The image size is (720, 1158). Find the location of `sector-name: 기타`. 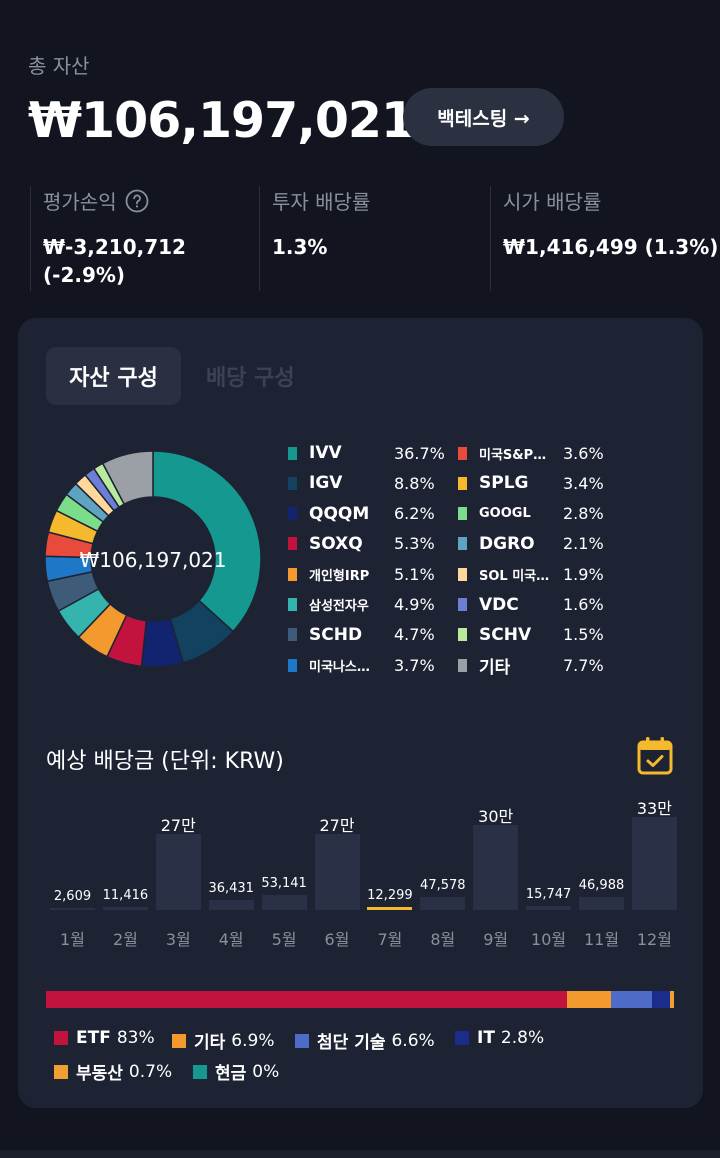

sector-name: 기타 is located at coordinates (210, 1043).